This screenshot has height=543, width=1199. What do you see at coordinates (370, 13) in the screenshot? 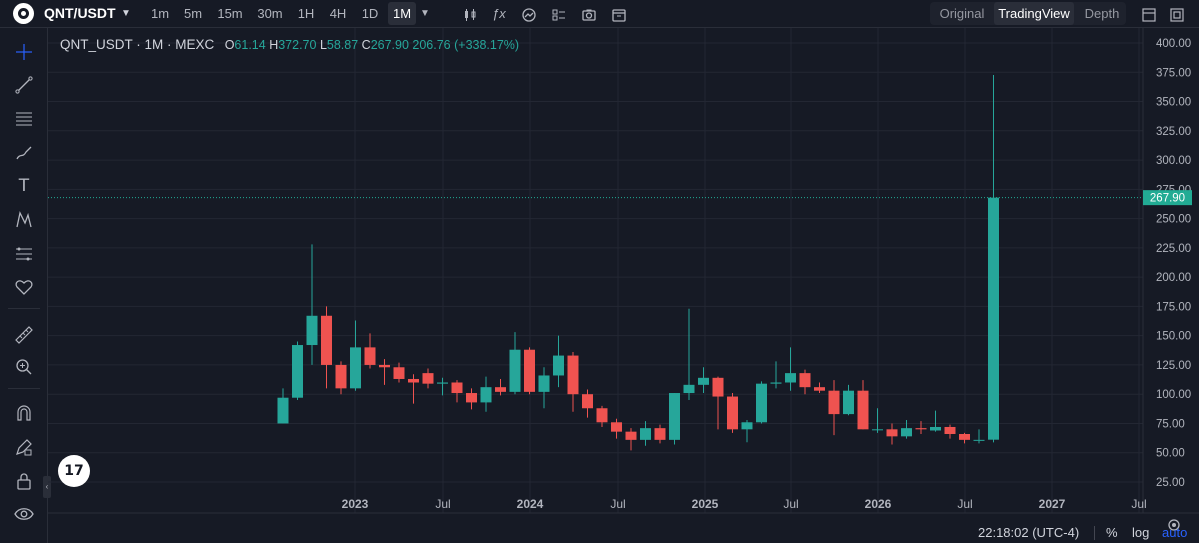
I see `interval-1d: 1D` at bounding box center [370, 13].